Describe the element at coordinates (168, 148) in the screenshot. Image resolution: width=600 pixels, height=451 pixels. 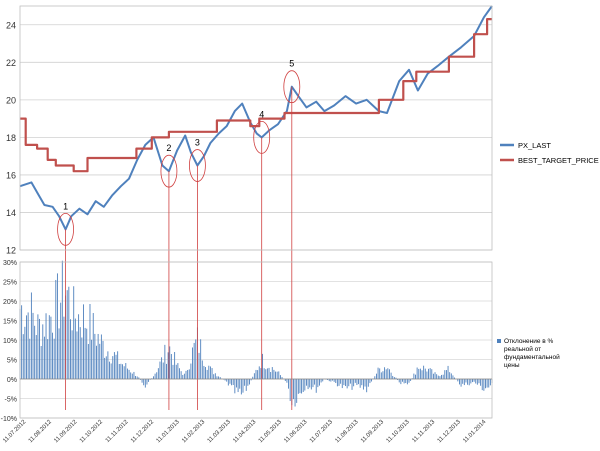
I see `annotation-label: 2` at that location.